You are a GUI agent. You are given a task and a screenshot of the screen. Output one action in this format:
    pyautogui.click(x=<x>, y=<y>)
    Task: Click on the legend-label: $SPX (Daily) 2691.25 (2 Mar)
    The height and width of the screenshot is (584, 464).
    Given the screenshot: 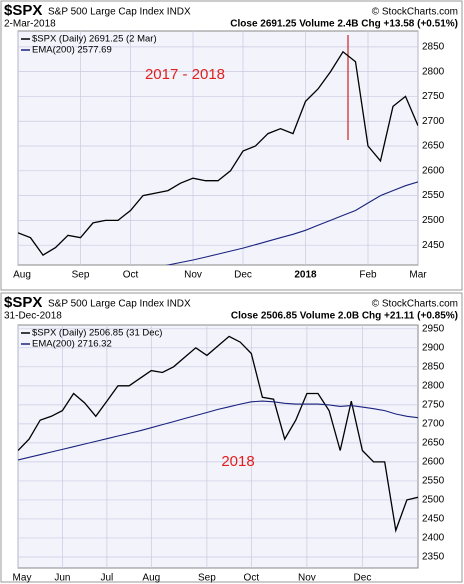 What is the action you would take?
    pyautogui.click(x=94, y=39)
    